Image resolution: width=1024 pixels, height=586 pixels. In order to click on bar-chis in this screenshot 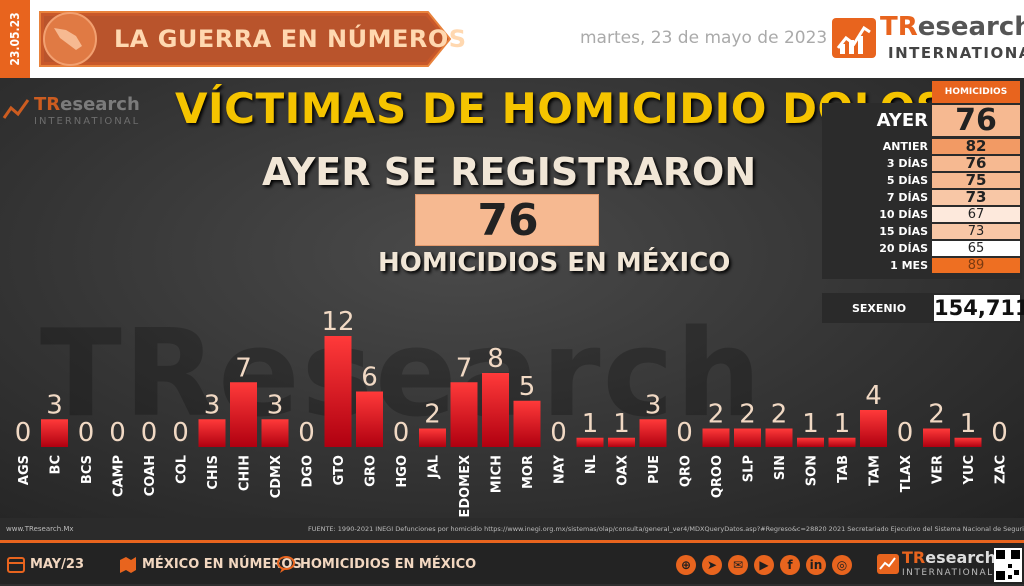, I will do `click(212, 433)`.